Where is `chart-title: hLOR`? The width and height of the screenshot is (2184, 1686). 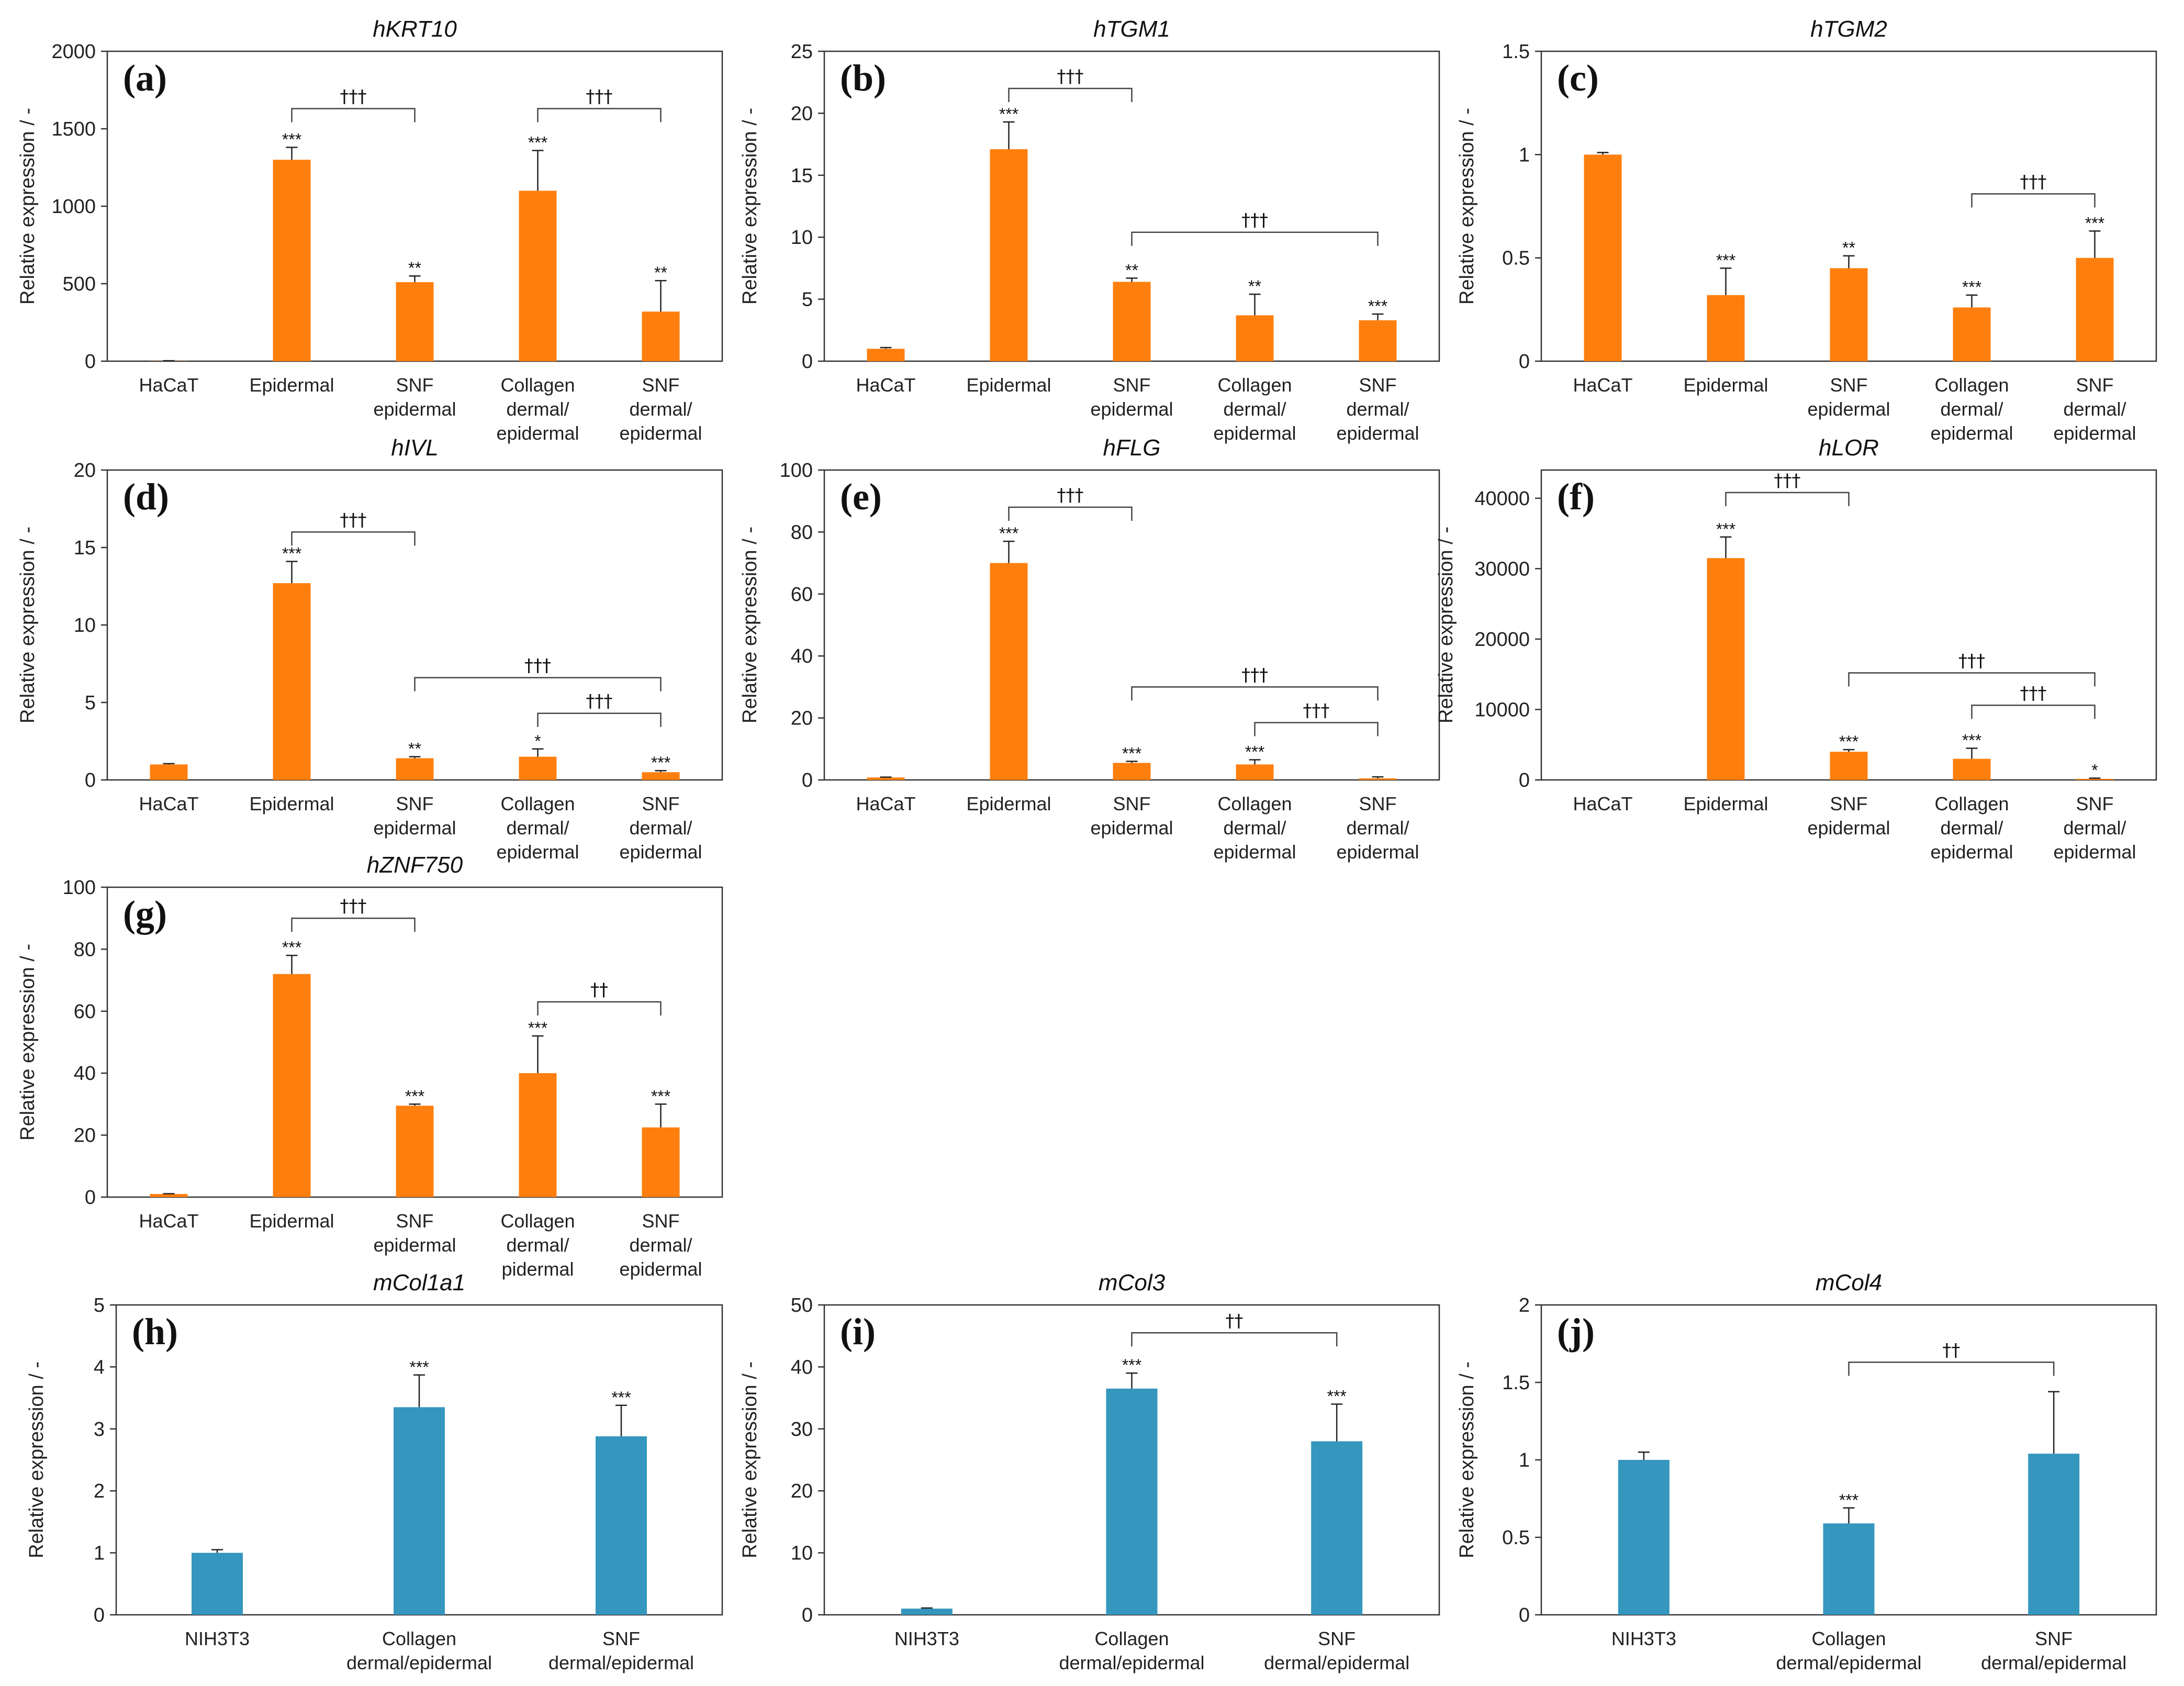 chart-title: hLOR is located at coordinates (1849, 448).